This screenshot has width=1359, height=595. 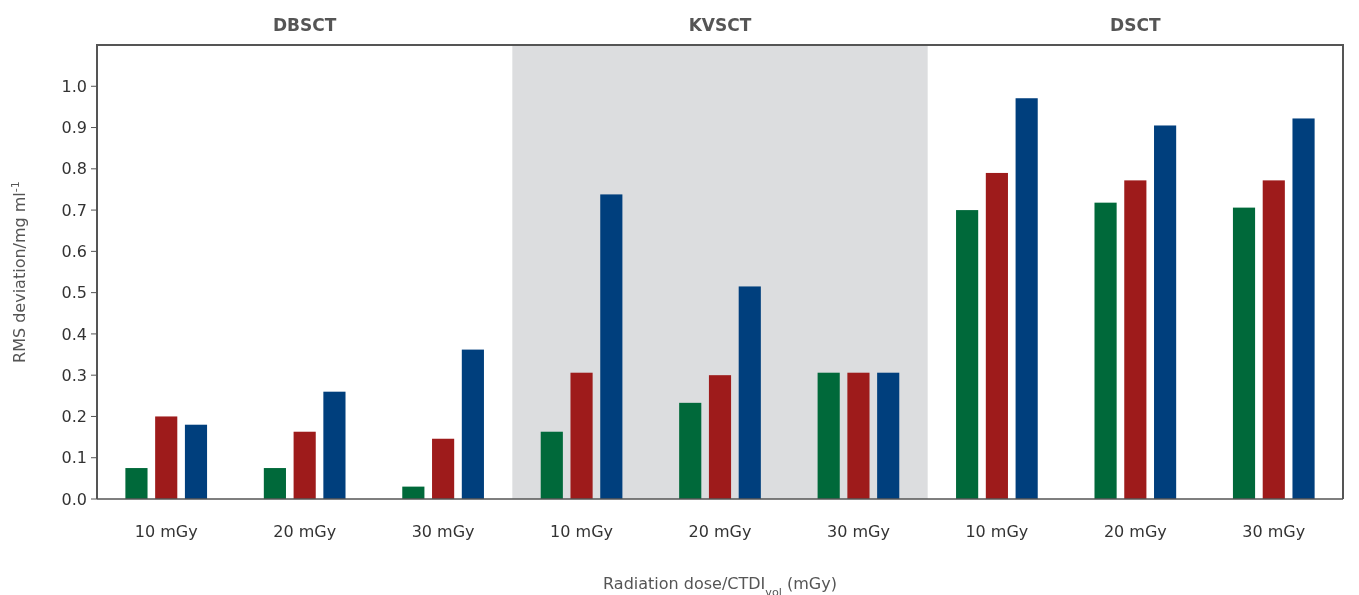 I want to click on y-tick-label: 0.1, so click(x=74, y=458).